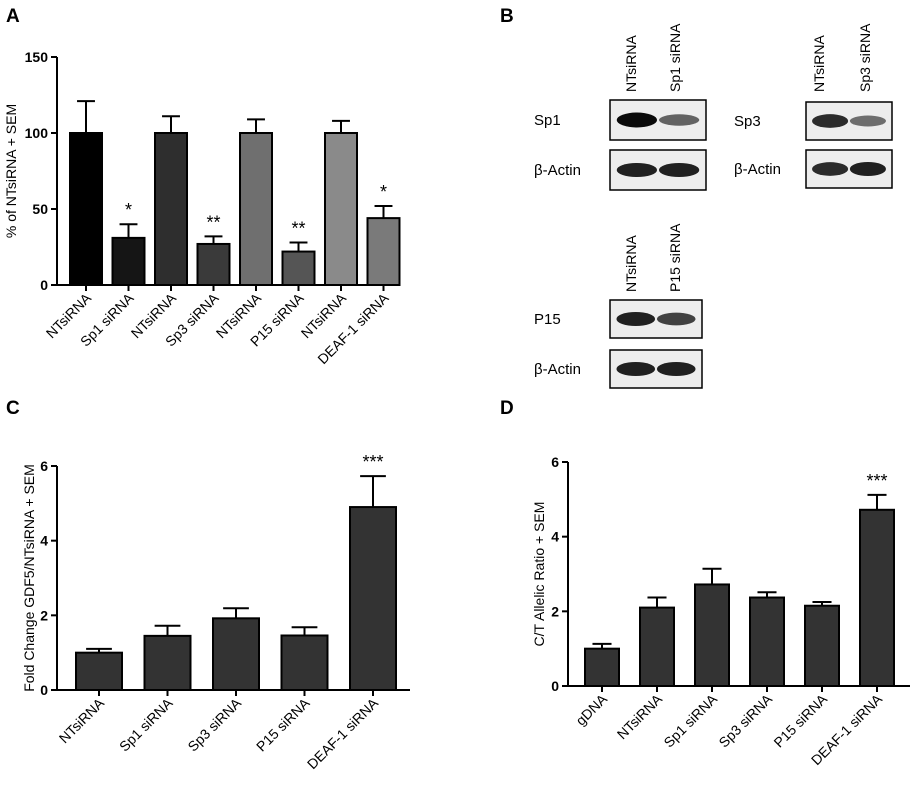  Describe the element at coordinates (675, 57) in the screenshot. I see `blot-lane-label: Sp1 siRNA` at that location.